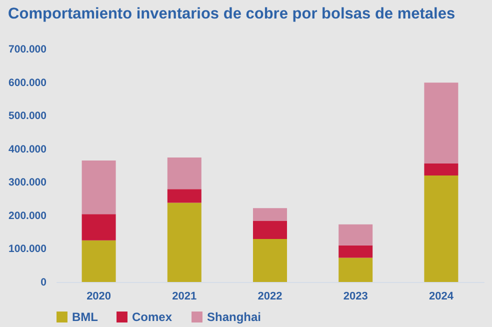 Image resolution: width=492 pixels, height=327 pixels. I want to click on y-tick-label: 700.000, so click(27, 50).